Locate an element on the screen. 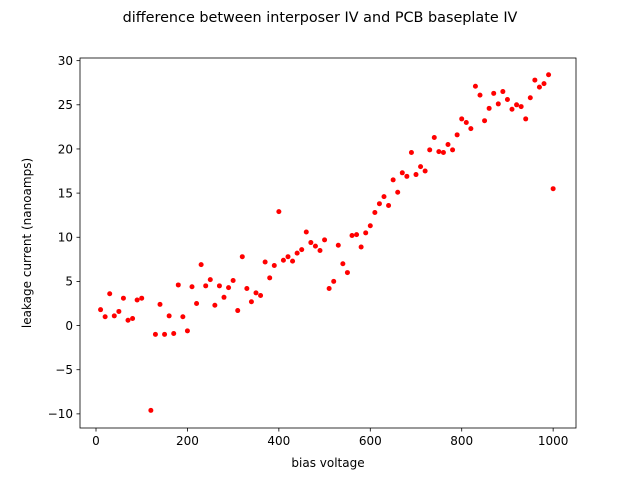 The width and height of the screenshot is (640, 480). y-tick-label: 0 is located at coordinates (69, 326).